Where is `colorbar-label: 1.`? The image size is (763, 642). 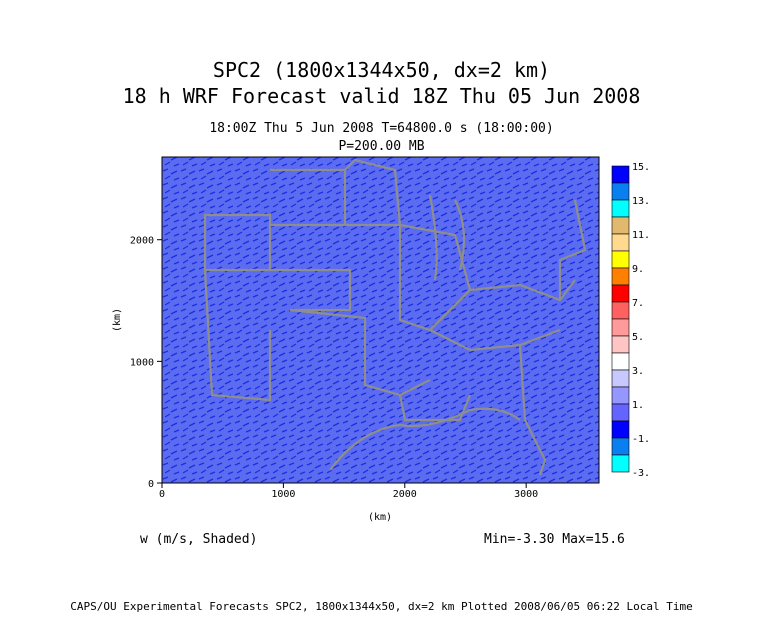 colorbar-label: 1. is located at coordinates (638, 405).